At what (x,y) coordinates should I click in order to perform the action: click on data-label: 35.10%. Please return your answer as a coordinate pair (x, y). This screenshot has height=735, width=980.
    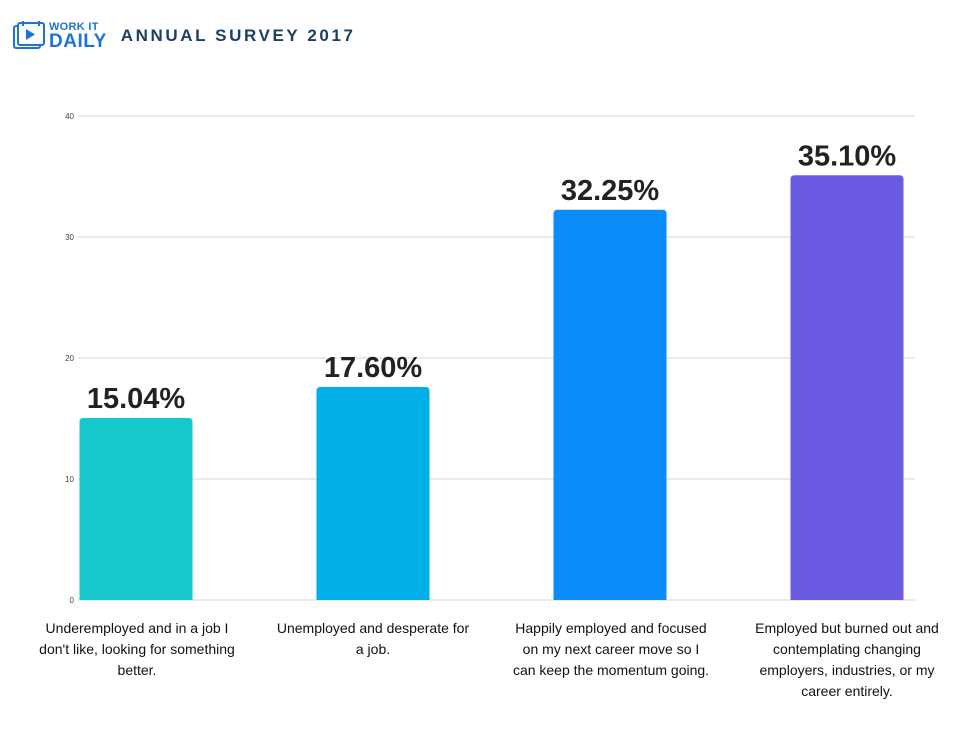
    Looking at the image, I should click on (847, 156).